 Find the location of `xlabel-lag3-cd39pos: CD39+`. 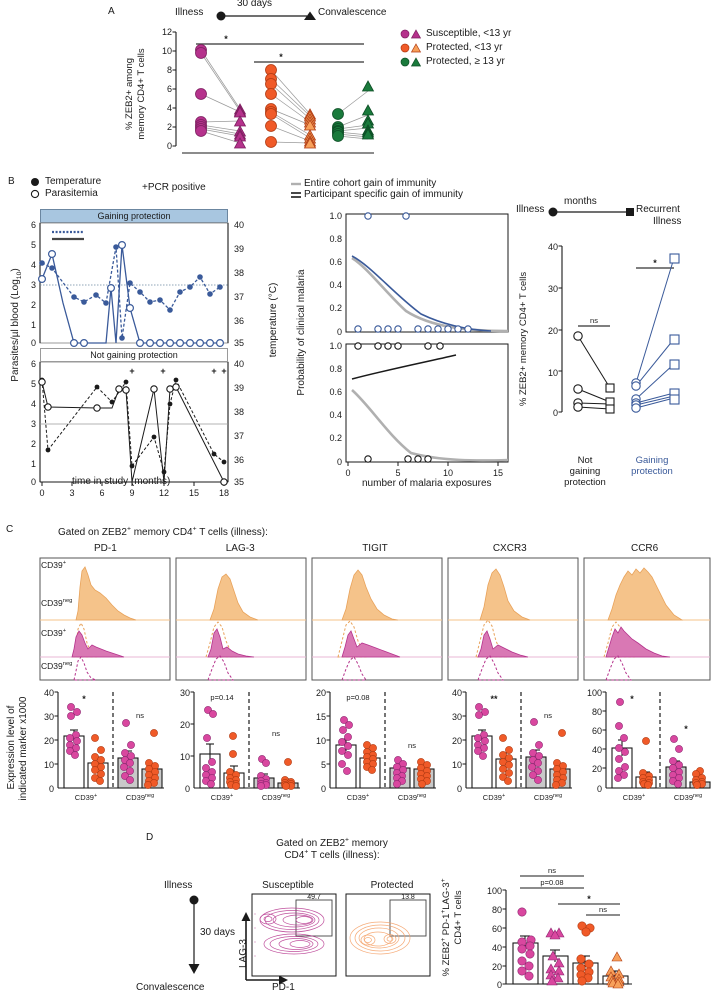

xlabel-lag3-cd39pos: CD39+ is located at coordinates (222, 797).